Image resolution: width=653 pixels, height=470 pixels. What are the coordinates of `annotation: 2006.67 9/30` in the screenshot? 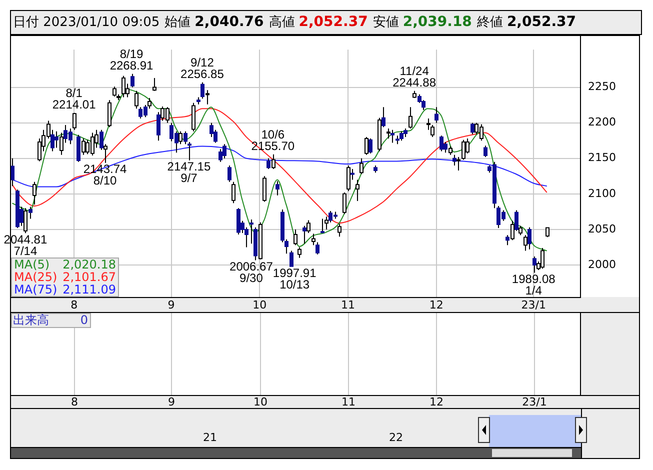 It's located at (252, 273).